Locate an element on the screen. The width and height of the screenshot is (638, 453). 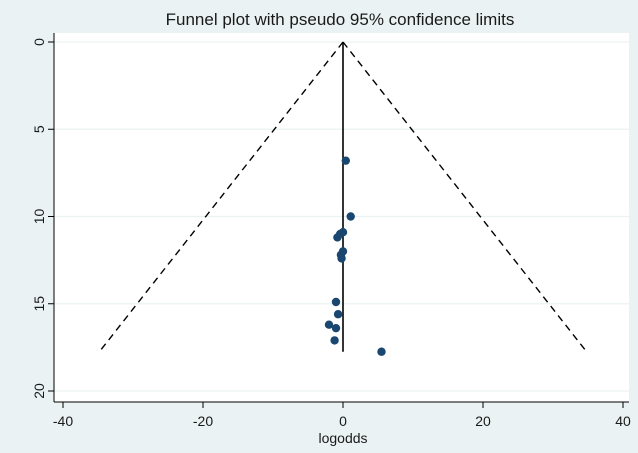
y-axis: 0 5 10 15 20 is located at coordinates (43, 217).